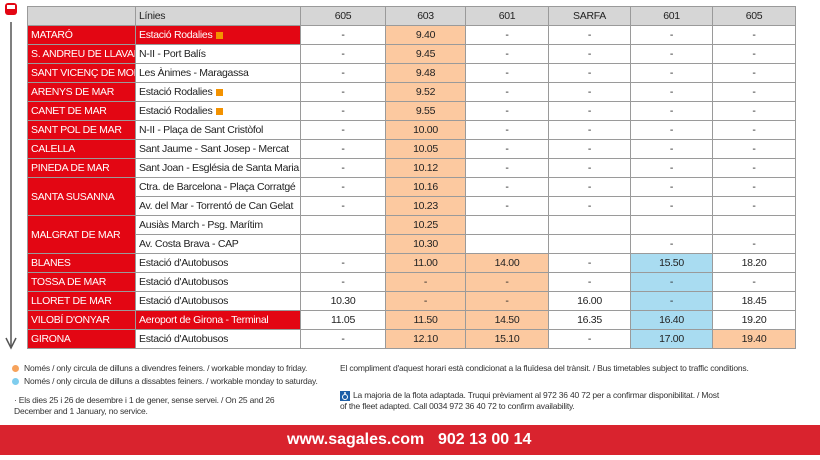 This screenshot has width=820, height=460. I want to click on phone: 902 13 00 14, so click(485, 439).